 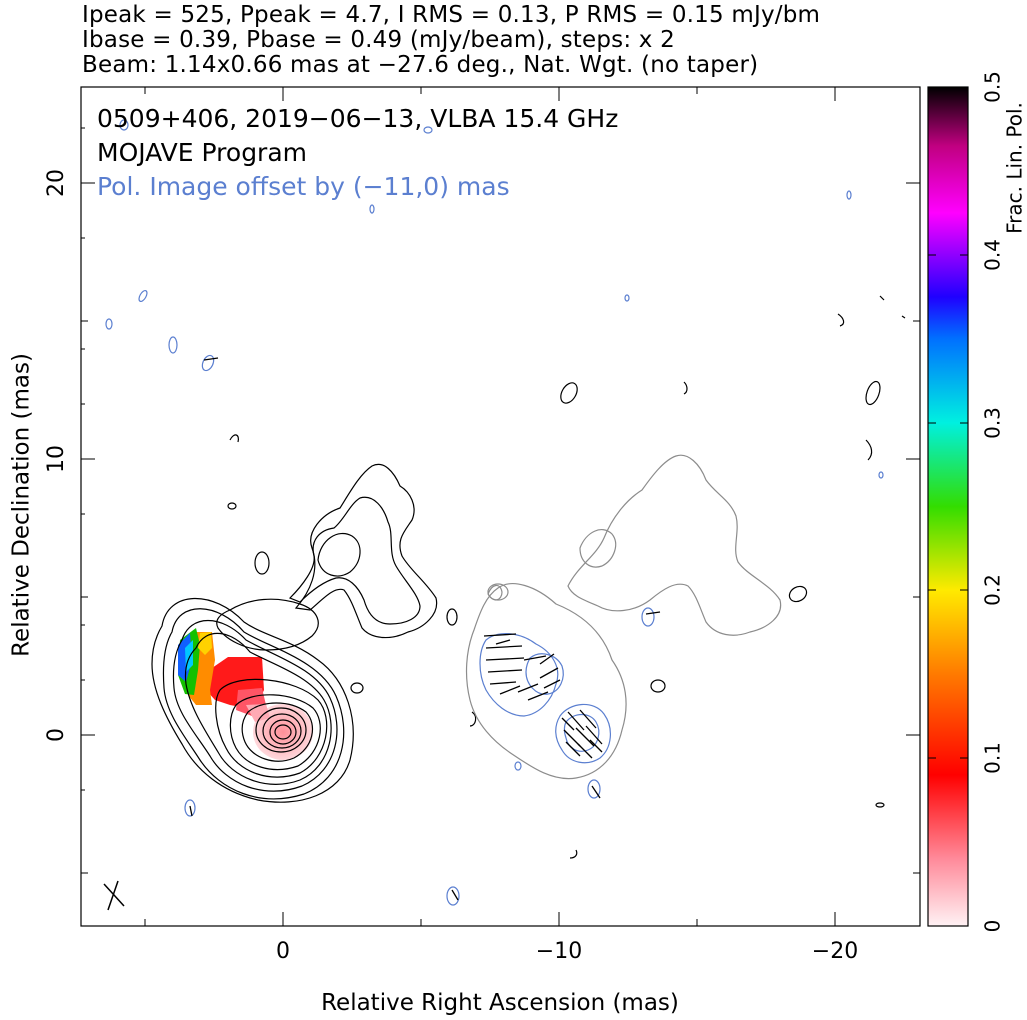 What do you see at coordinates (283, 951) in the screenshot?
I see `x-tick-label: 0` at bounding box center [283, 951].